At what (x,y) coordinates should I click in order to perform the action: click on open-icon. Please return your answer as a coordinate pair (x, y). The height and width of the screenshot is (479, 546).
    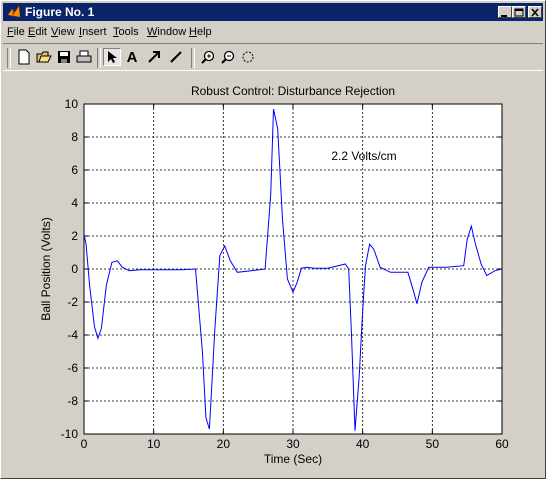
    Looking at the image, I should click on (44, 57).